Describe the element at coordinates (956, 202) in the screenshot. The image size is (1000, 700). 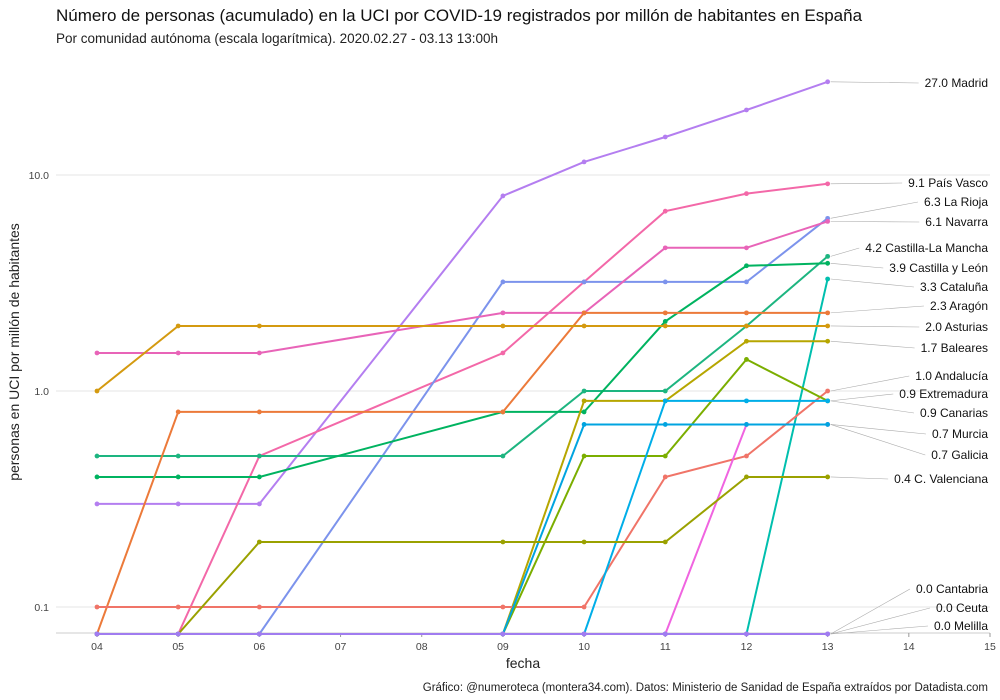
I see `series-end-label: 6.3 La Rioja` at that location.